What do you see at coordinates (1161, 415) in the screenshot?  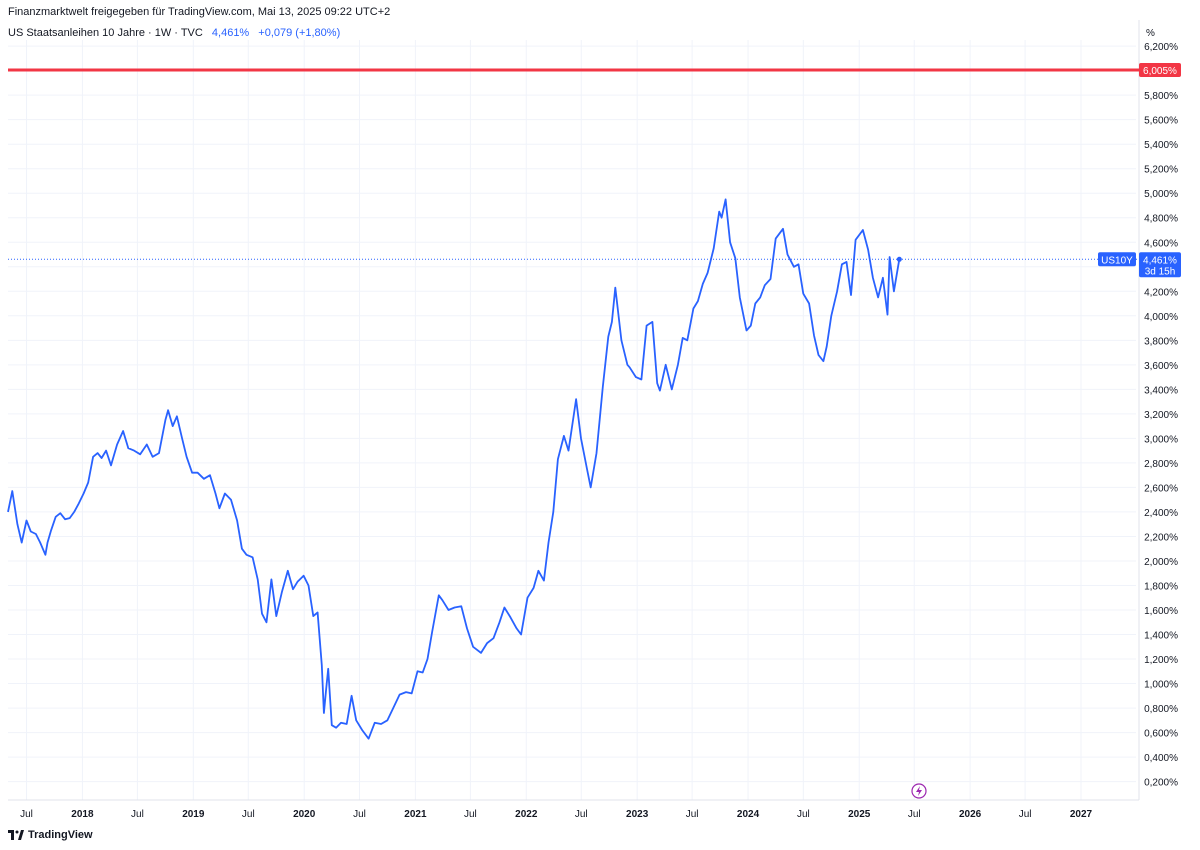 I see `y-tick-label: 3,200%` at bounding box center [1161, 415].